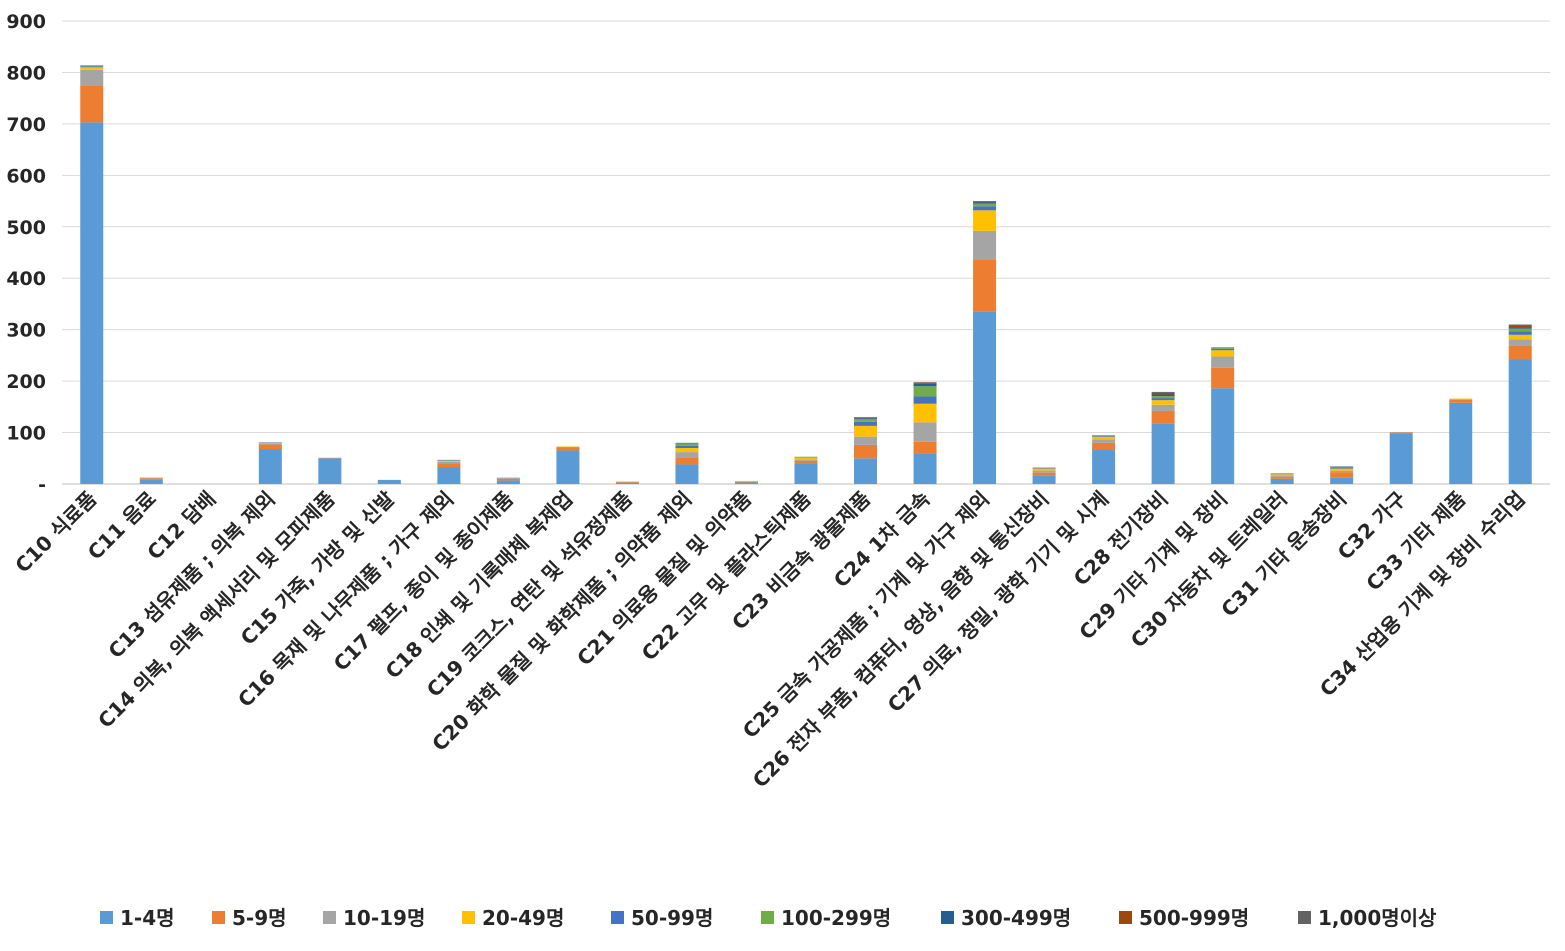 Image resolution: width=1565 pixels, height=951 pixels. Describe the element at coordinates (836, 918) in the screenshot. I see `legend-label: 100-299명` at that location.